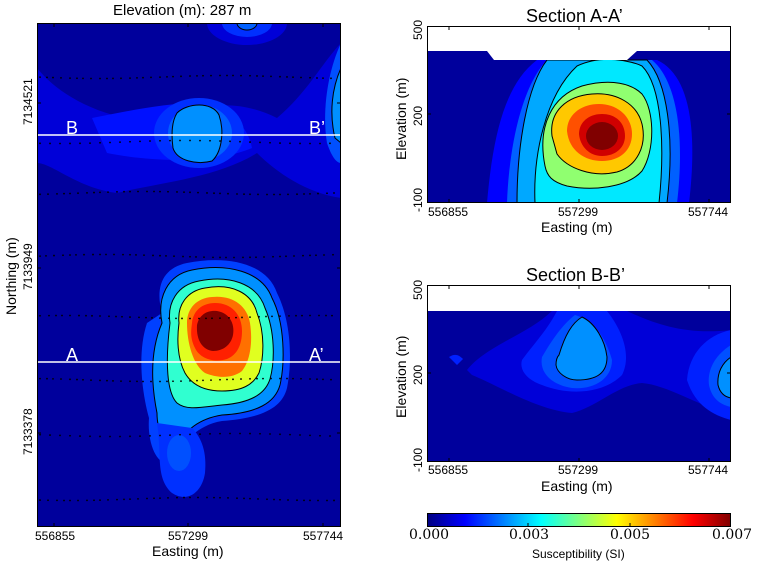 The height and width of the screenshot is (568, 762). What do you see at coordinates (316, 355) in the screenshot?
I see `label-a-end: A’` at bounding box center [316, 355].